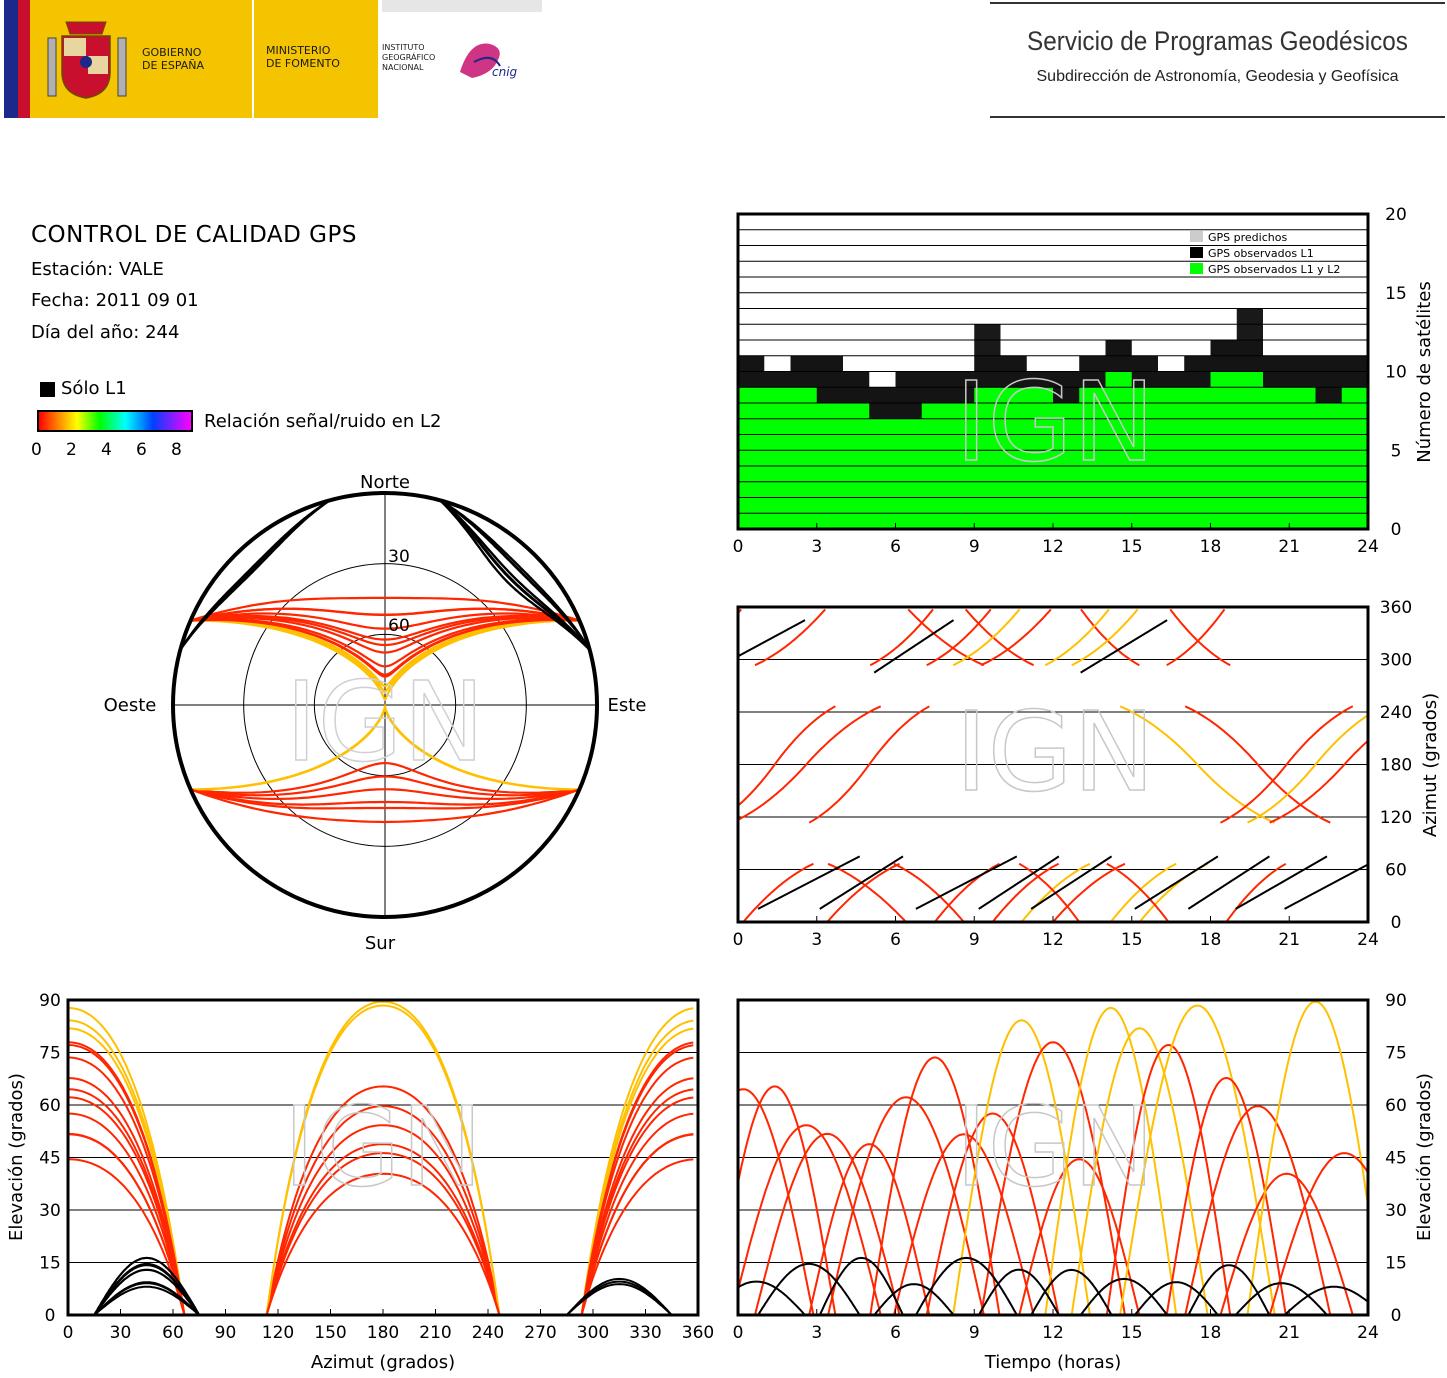 The height and width of the screenshot is (1378, 1447). Describe the element at coordinates (1396, 713) in the screenshot. I see `y-tick-label: 240` at that location.